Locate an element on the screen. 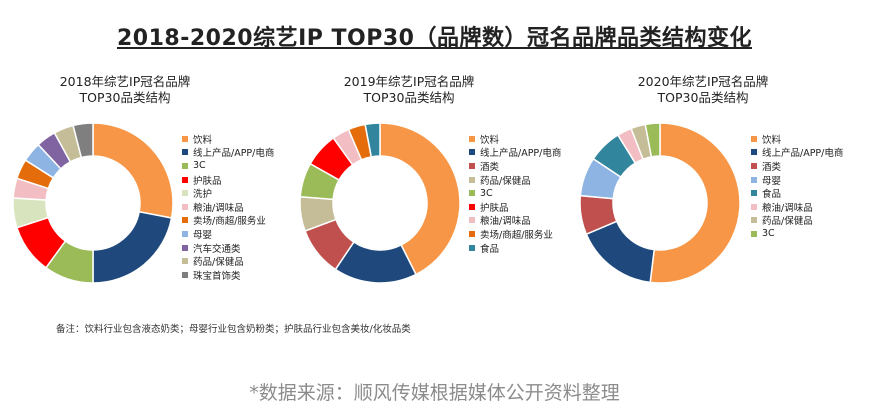 This screenshot has width=869, height=418. legend-label: 汽车交通类 is located at coordinates (217, 249).